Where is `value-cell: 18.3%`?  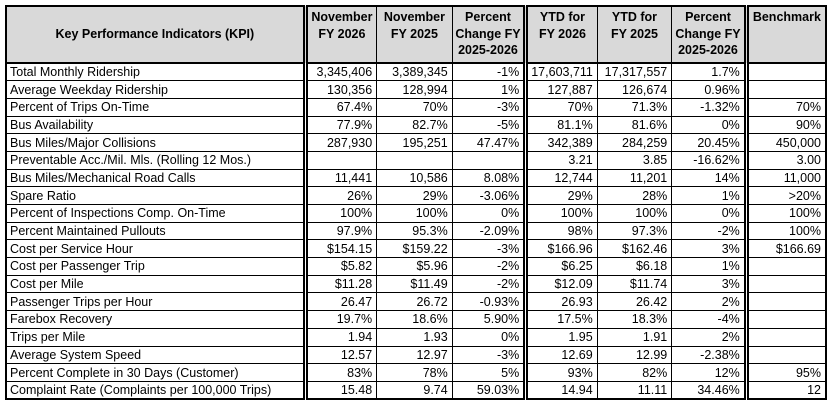 value-cell: 18.3% is located at coordinates (634, 319).